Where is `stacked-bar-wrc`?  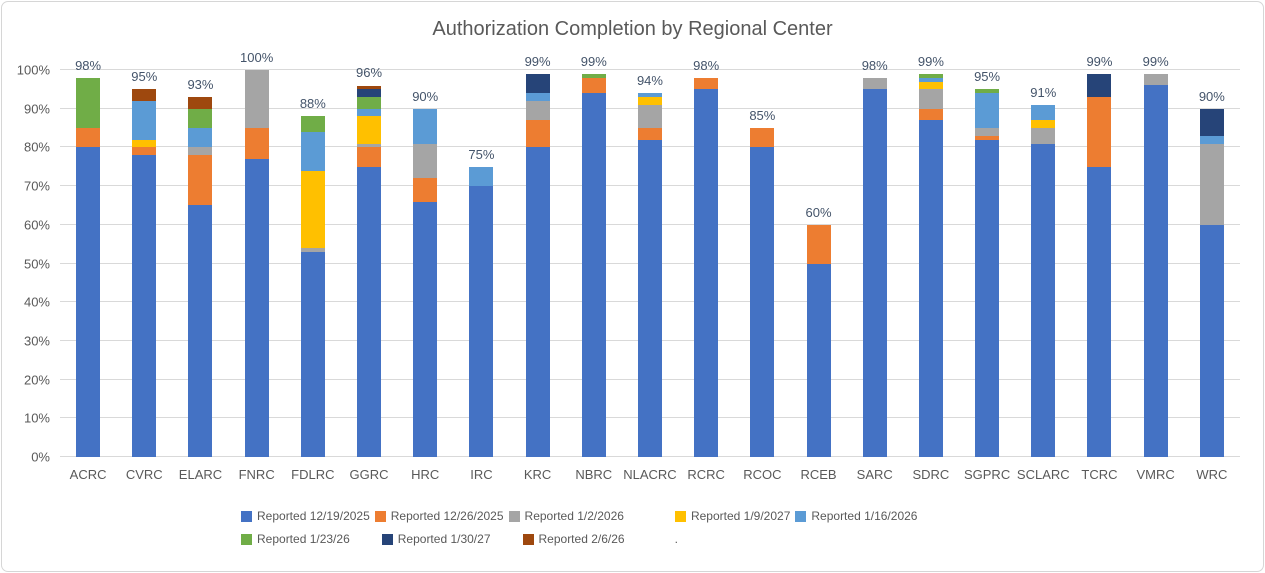 stacked-bar-wrc is located at coordinates (1211, 263).